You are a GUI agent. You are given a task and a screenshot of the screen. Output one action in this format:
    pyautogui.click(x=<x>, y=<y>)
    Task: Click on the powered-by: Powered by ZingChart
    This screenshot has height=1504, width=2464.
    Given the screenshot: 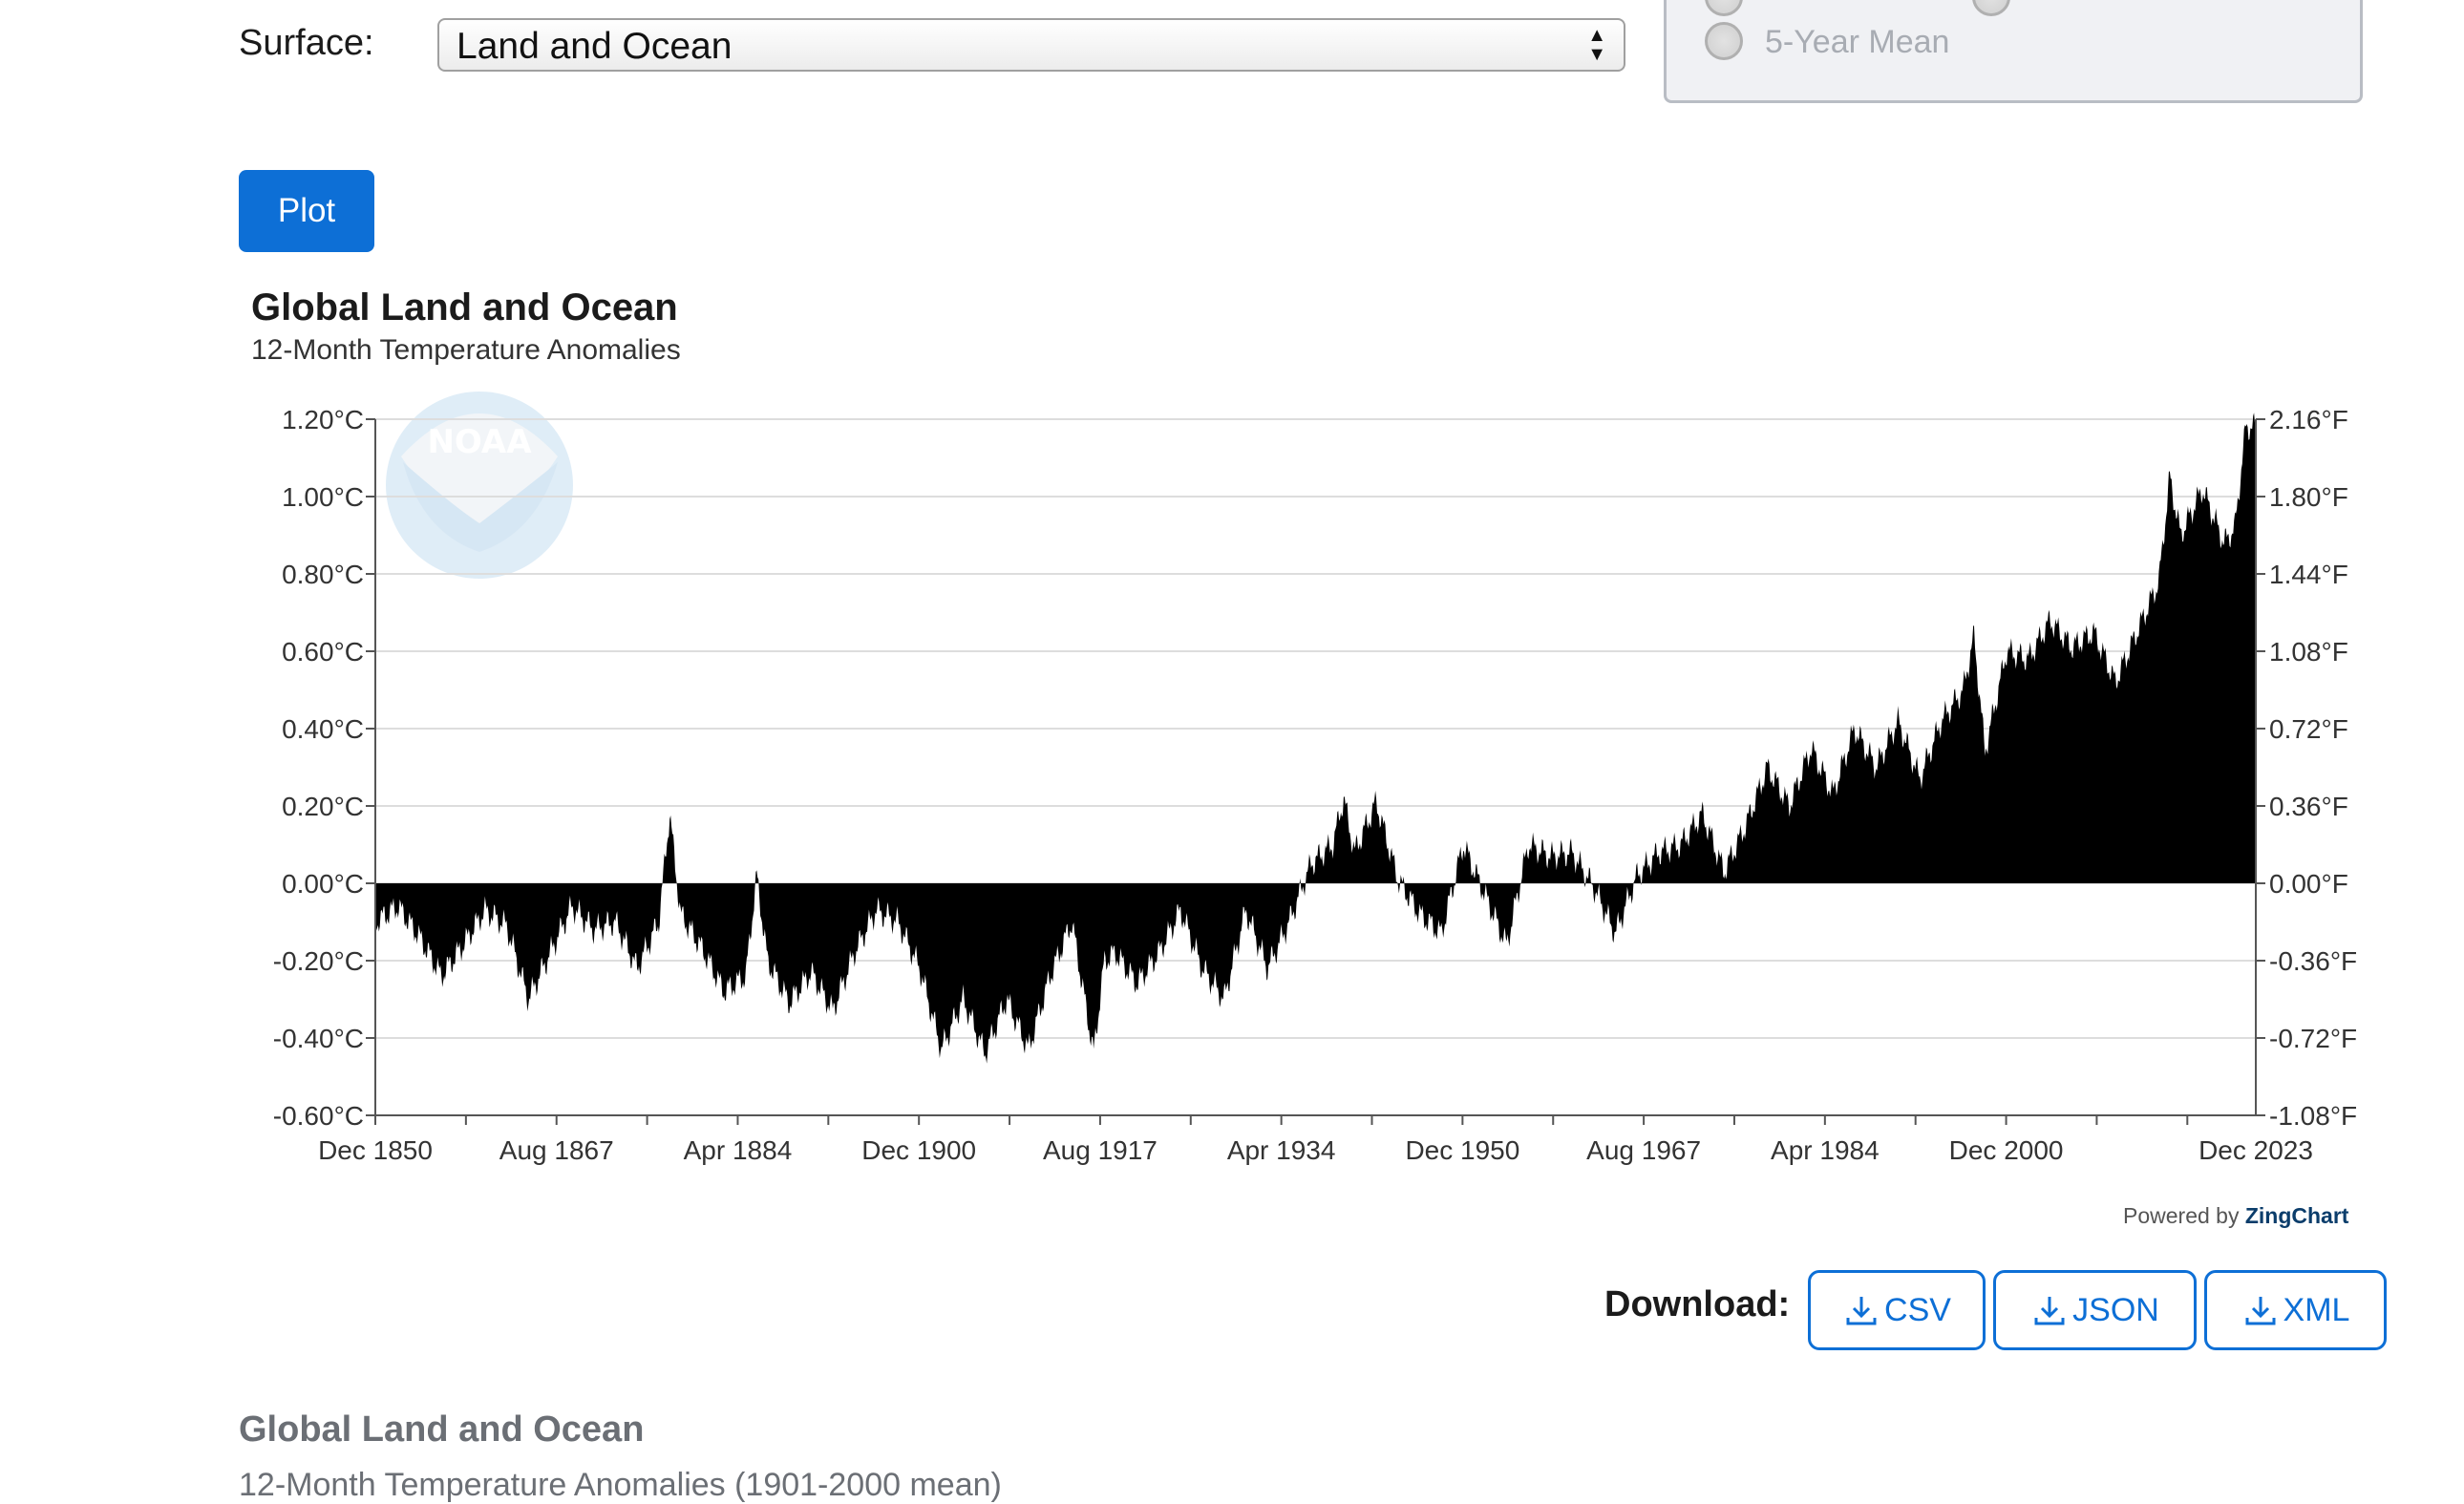 What is the action you would take?
    pyautogui.click(x=2235, y=1216)
    